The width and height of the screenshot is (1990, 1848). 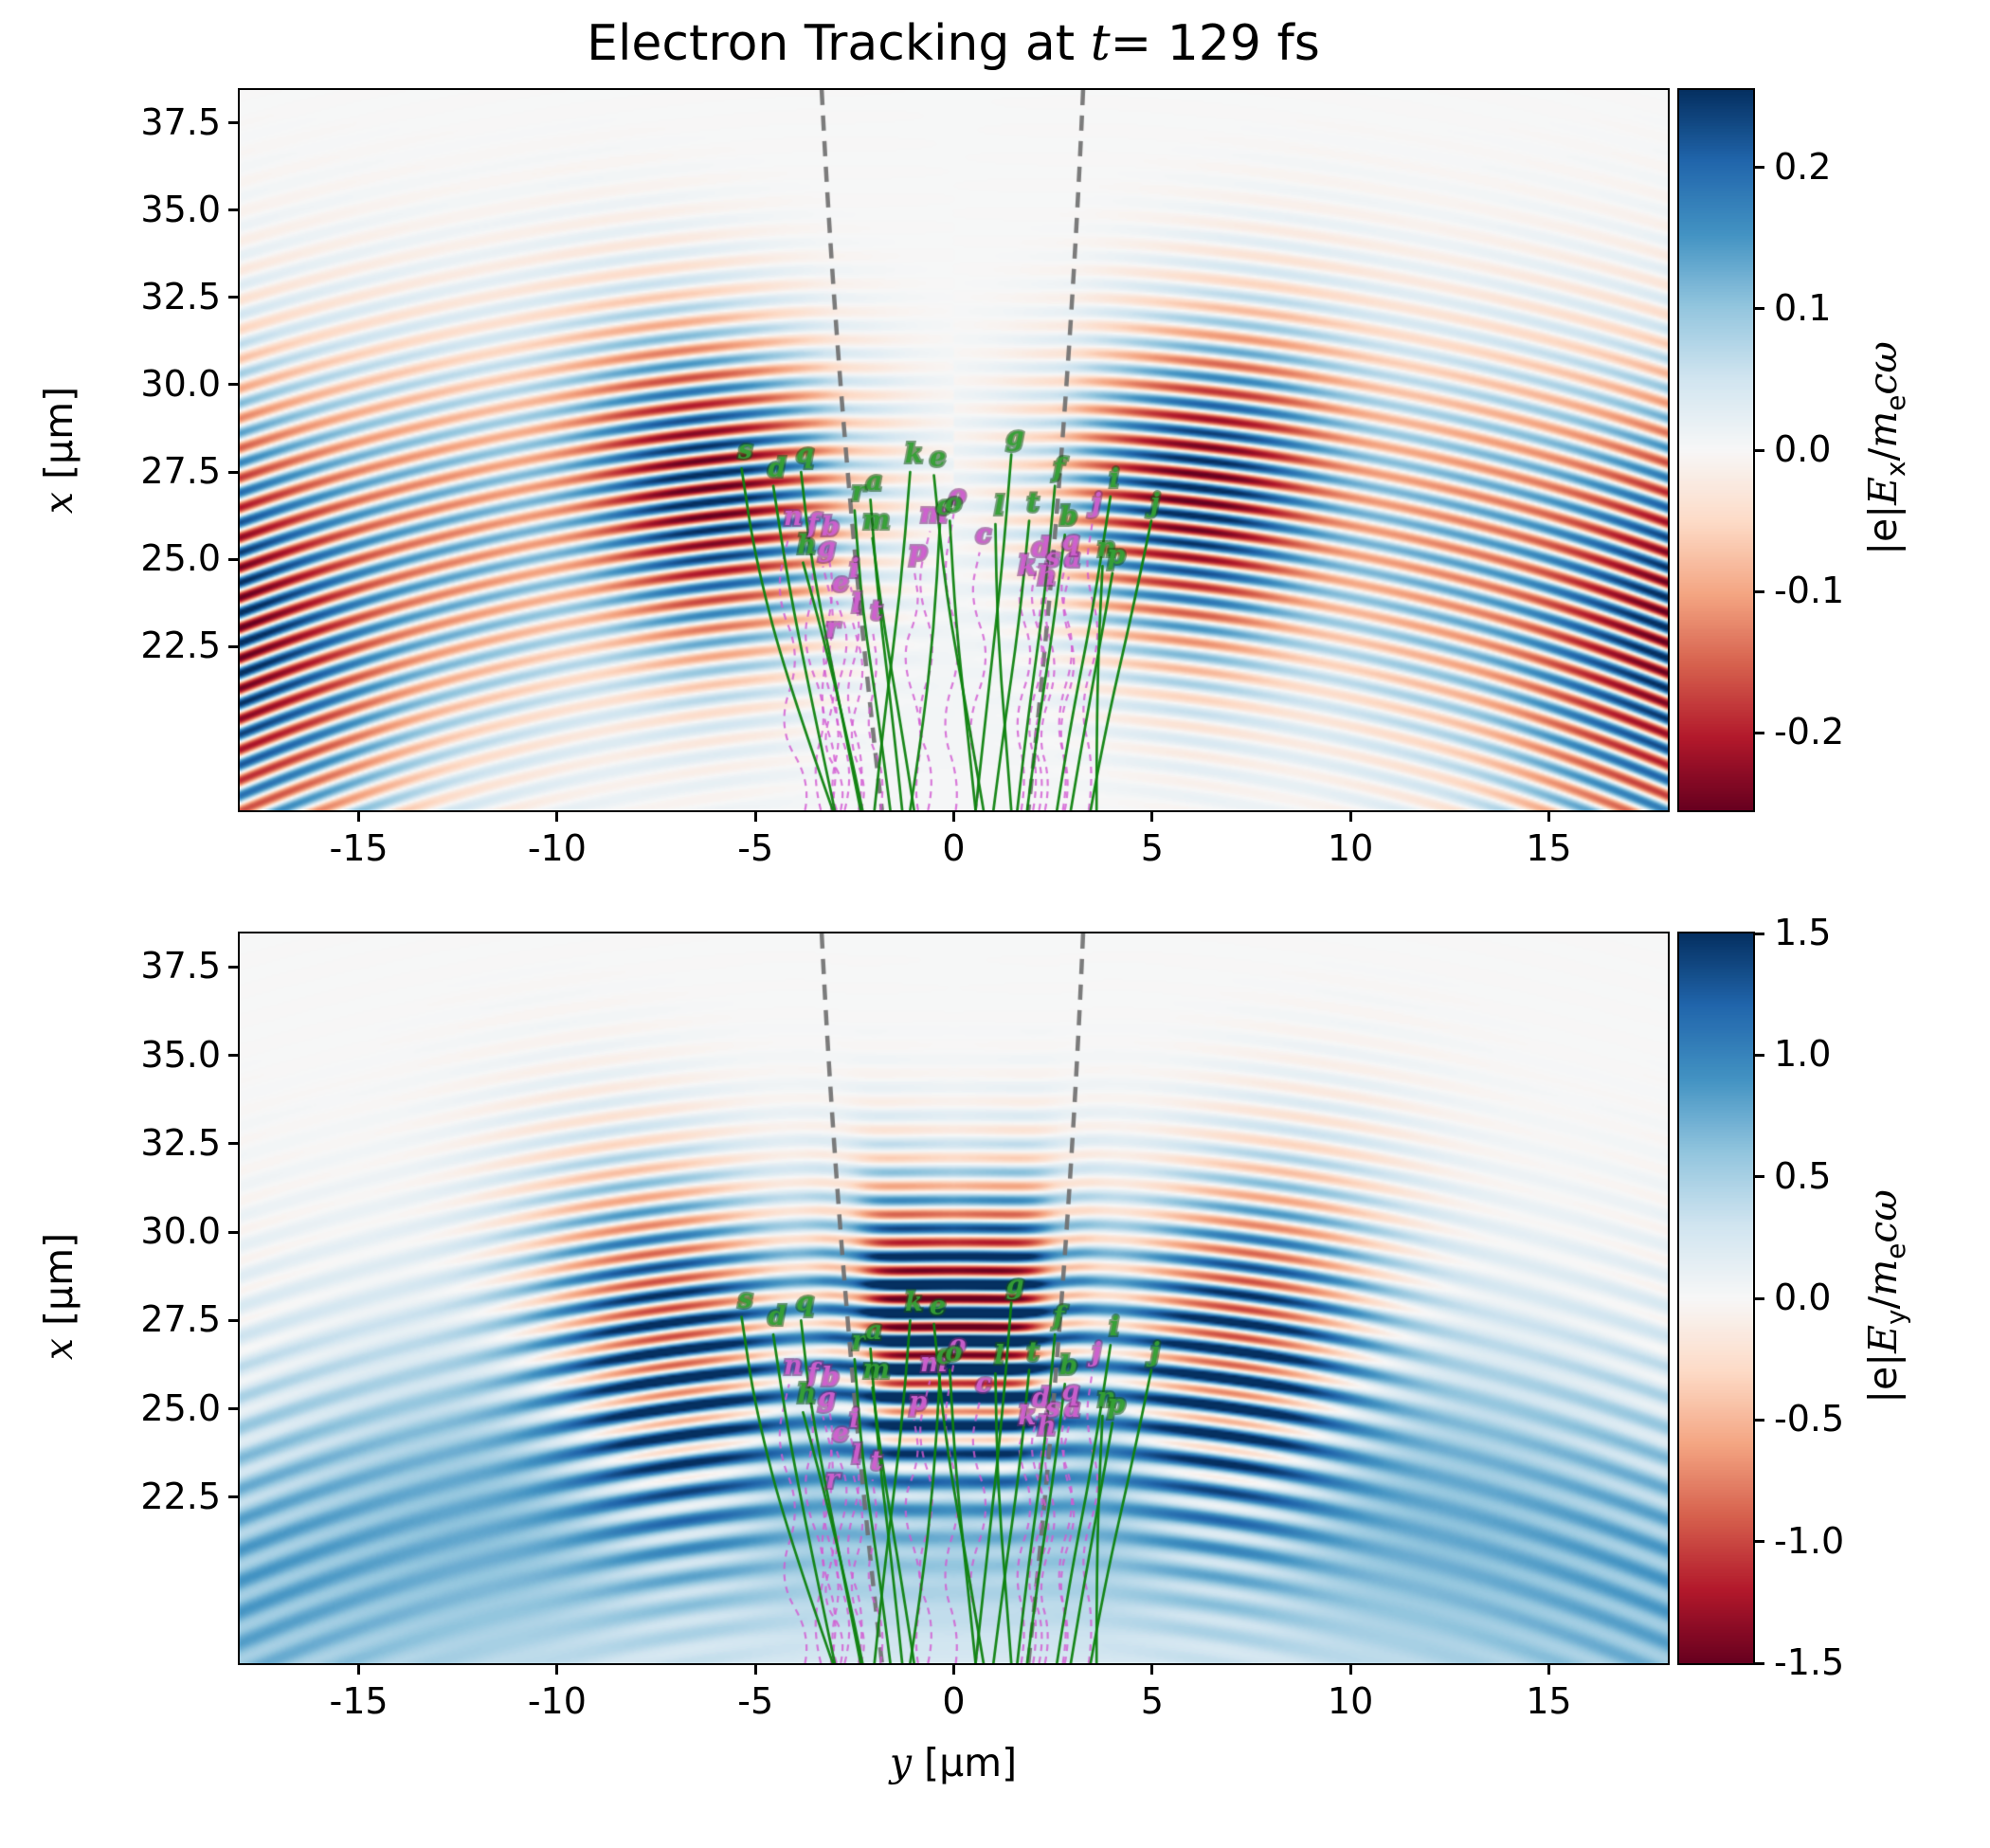 What do you see at coordinates (1803, 1176) in the screenshot?
I see `colorbar-tick-label: 0.5` at bounding box center [1803, 1176].